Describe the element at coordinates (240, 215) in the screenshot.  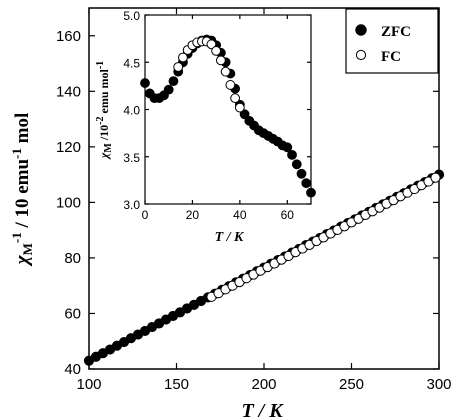
I see `inset-x-tick-label: 40` at that location.